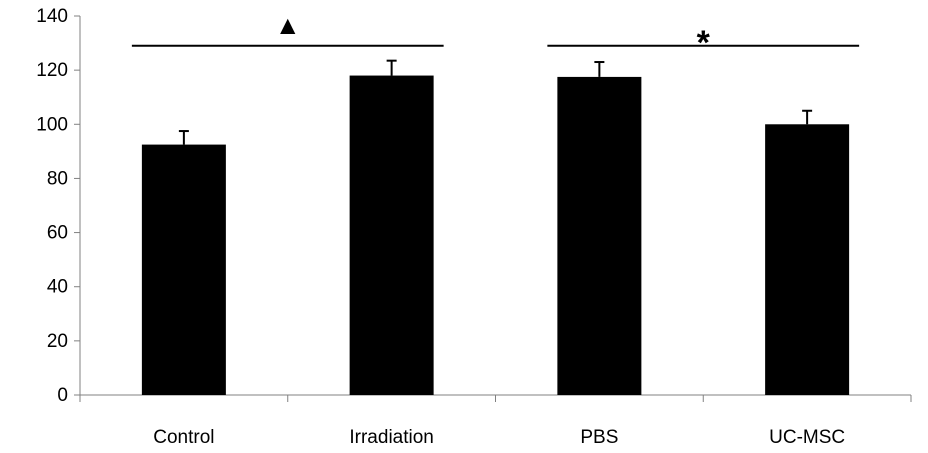  I want to click on bar-uc-msc, so click(807, 260).